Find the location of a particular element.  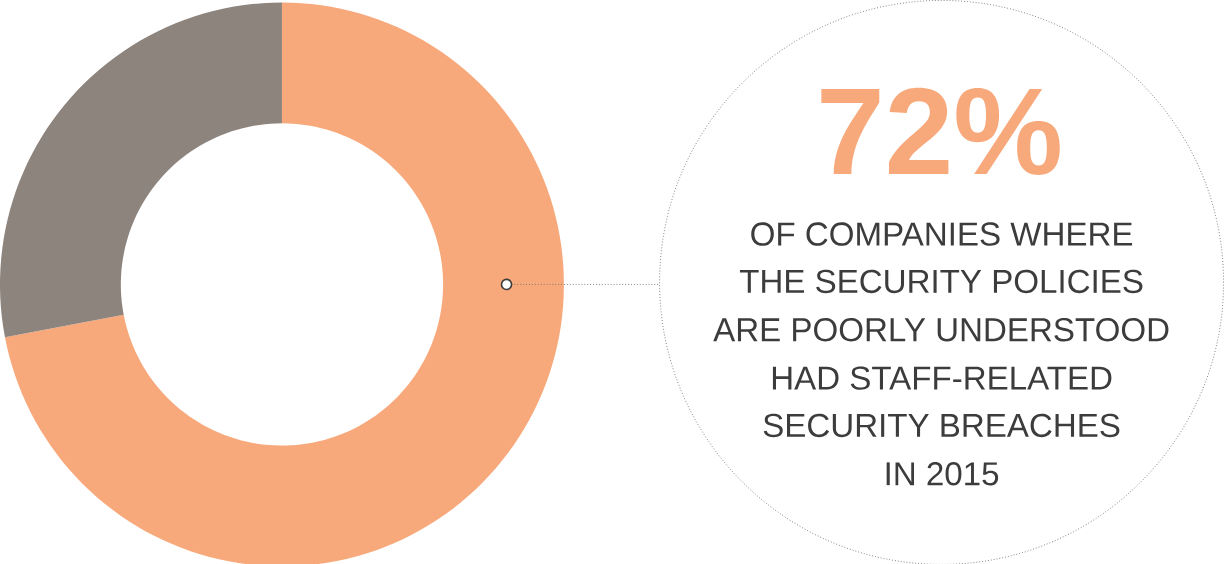

text: SECURITY BREACHES is located at coordinates (941, 425).